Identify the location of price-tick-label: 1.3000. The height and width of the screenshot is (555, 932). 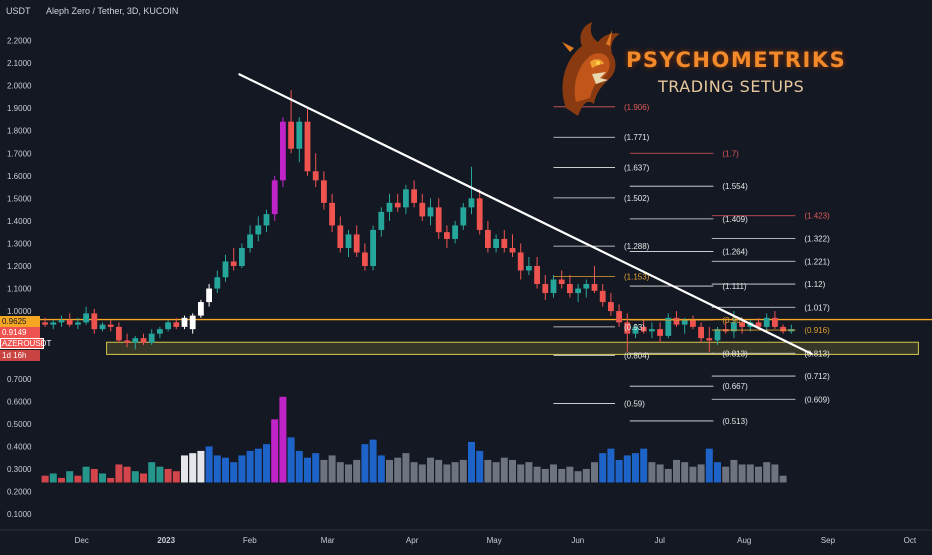
(19, 243).